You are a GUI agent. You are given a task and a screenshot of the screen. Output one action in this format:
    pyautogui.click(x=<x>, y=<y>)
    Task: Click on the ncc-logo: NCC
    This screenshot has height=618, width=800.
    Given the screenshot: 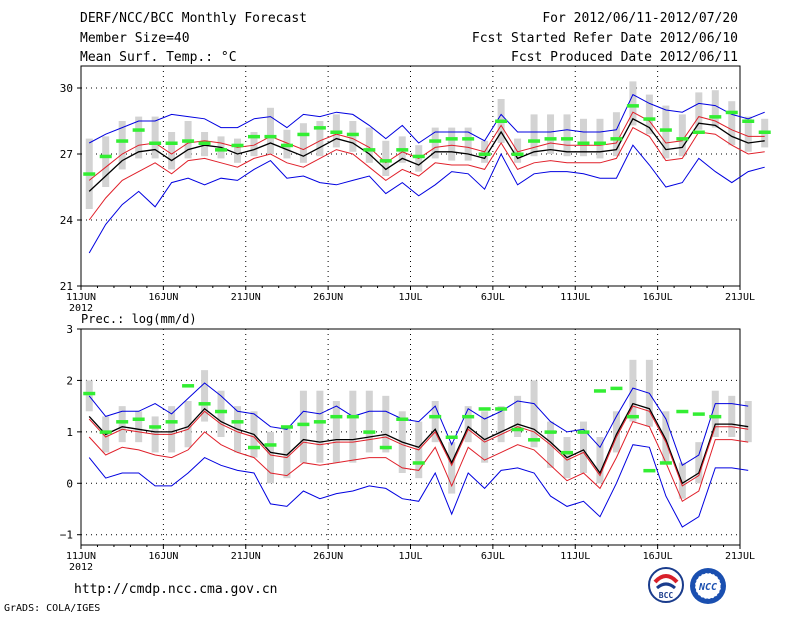 What is the action you would take?
    pyautogui.click(x=708, y=586)
    